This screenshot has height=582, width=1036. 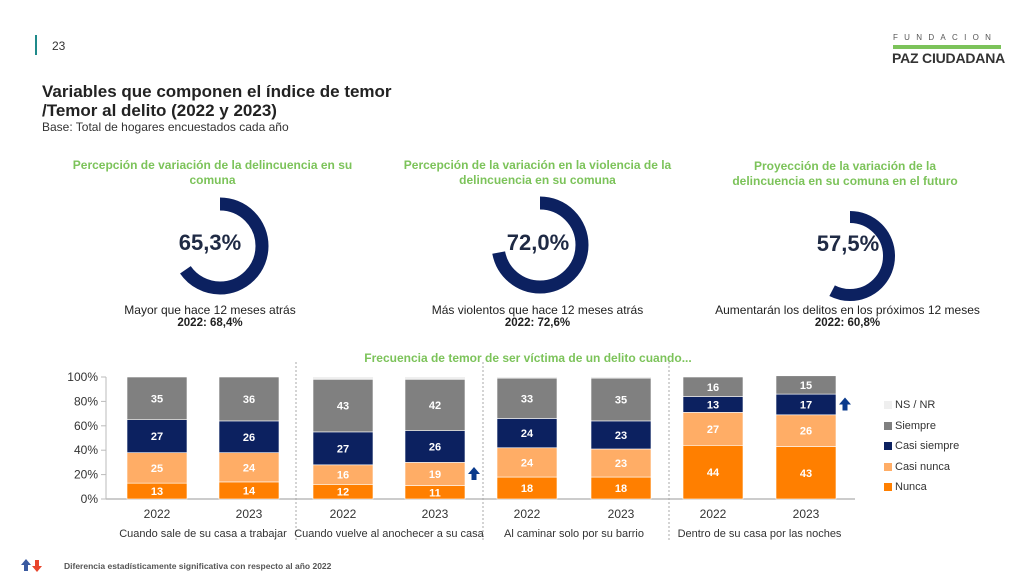 I want to click on kpi-2-value: 72,0%, so click(x=538, y=242).